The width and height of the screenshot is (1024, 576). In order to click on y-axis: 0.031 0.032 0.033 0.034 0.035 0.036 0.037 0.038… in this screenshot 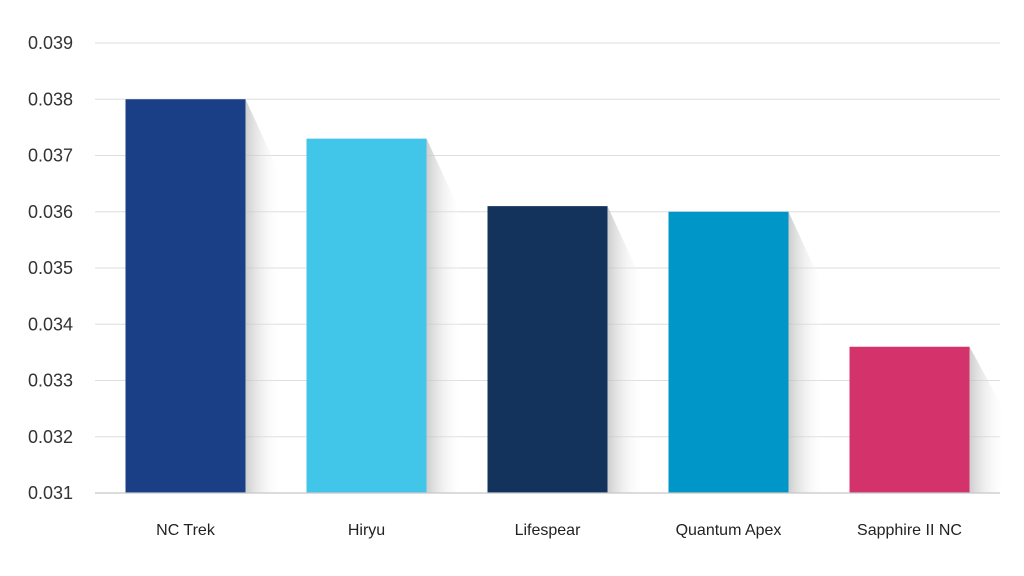, I will do `click(50, 268)`.